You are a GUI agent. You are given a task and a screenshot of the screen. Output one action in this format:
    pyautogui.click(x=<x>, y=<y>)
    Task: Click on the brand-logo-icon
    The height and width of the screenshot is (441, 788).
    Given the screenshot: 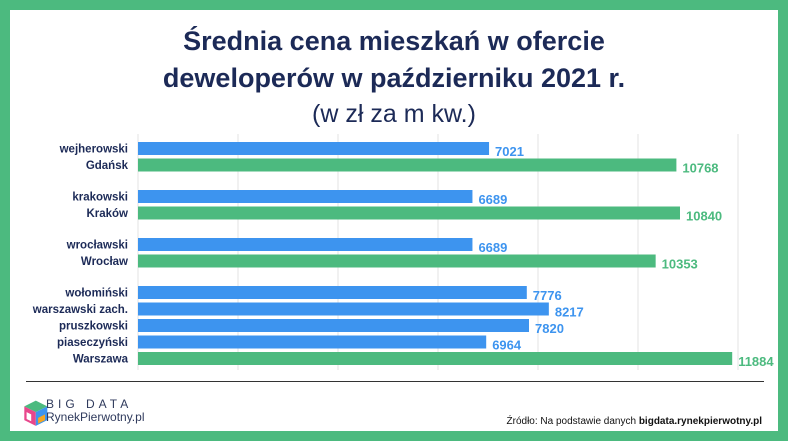 What is the action you would take?
    pyautogui.click(x=36, y=413)
    